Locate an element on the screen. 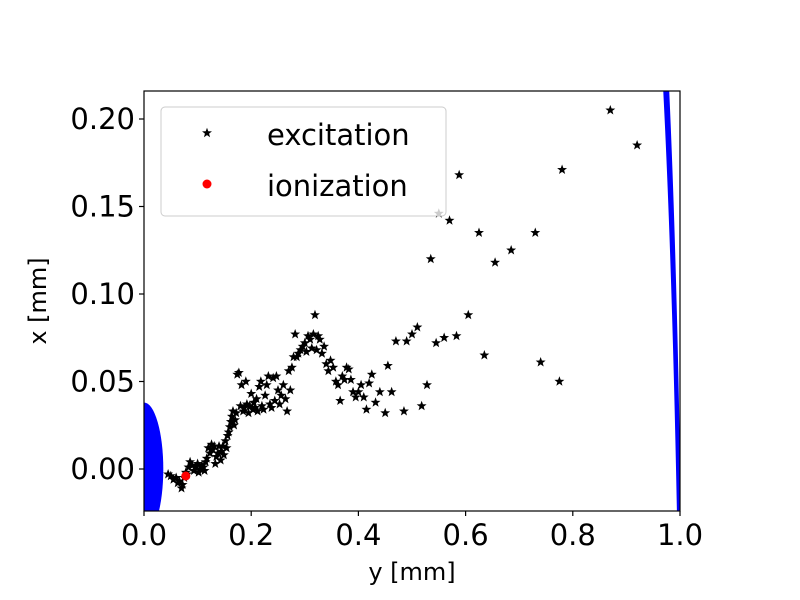 The width and height of the screenshot is (800, 600). series-ionization is located at coordinates (186, 476).